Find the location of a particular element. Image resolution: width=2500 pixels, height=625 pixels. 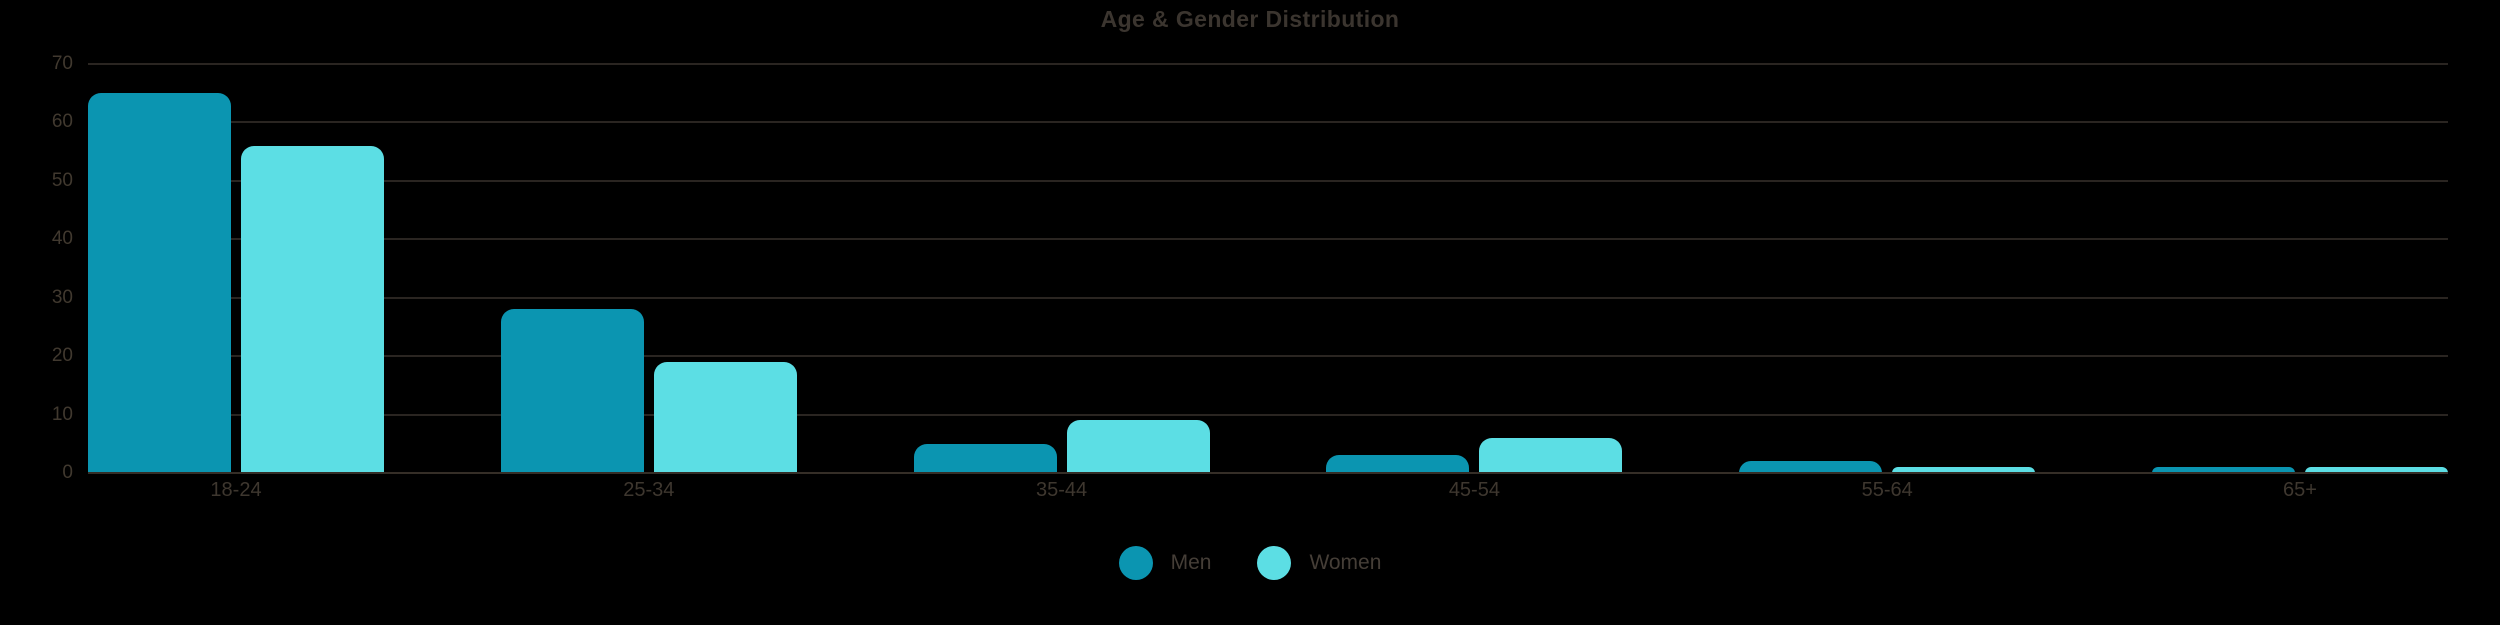

legend-marker-circle-men is located at coordinates (1135, 563).